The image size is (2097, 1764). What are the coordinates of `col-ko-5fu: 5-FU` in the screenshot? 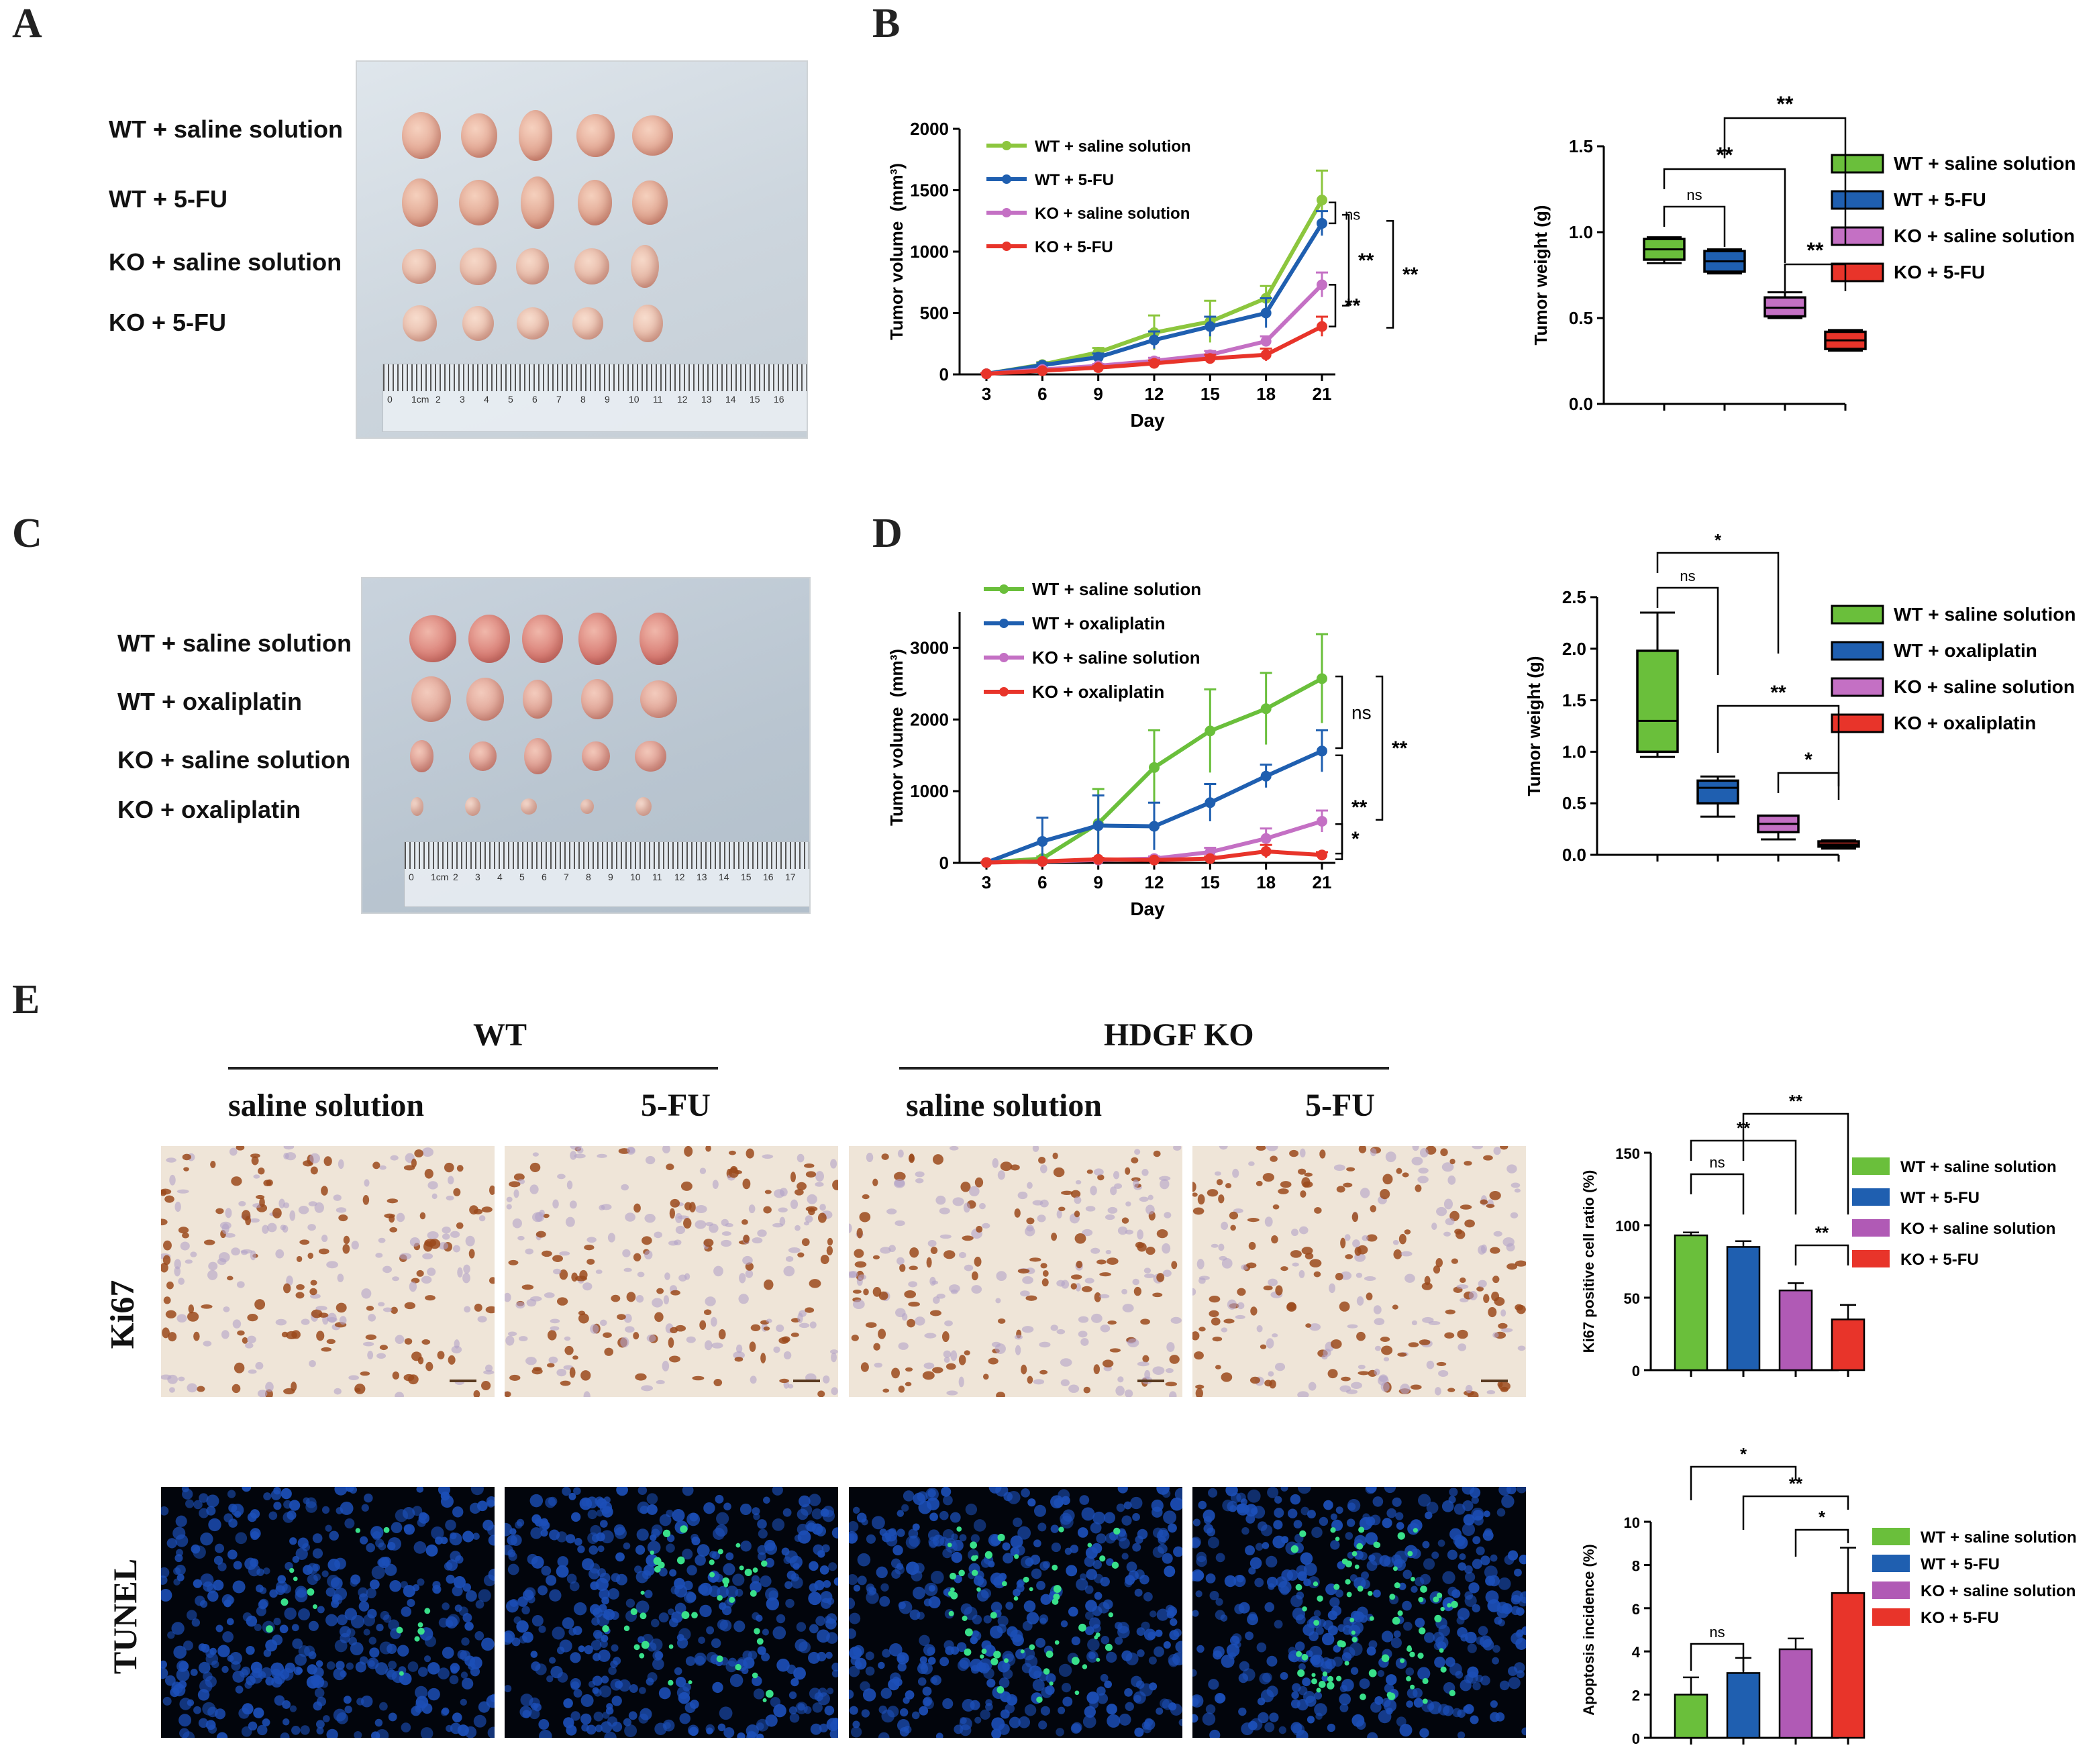 It's located at (1340, 1105).